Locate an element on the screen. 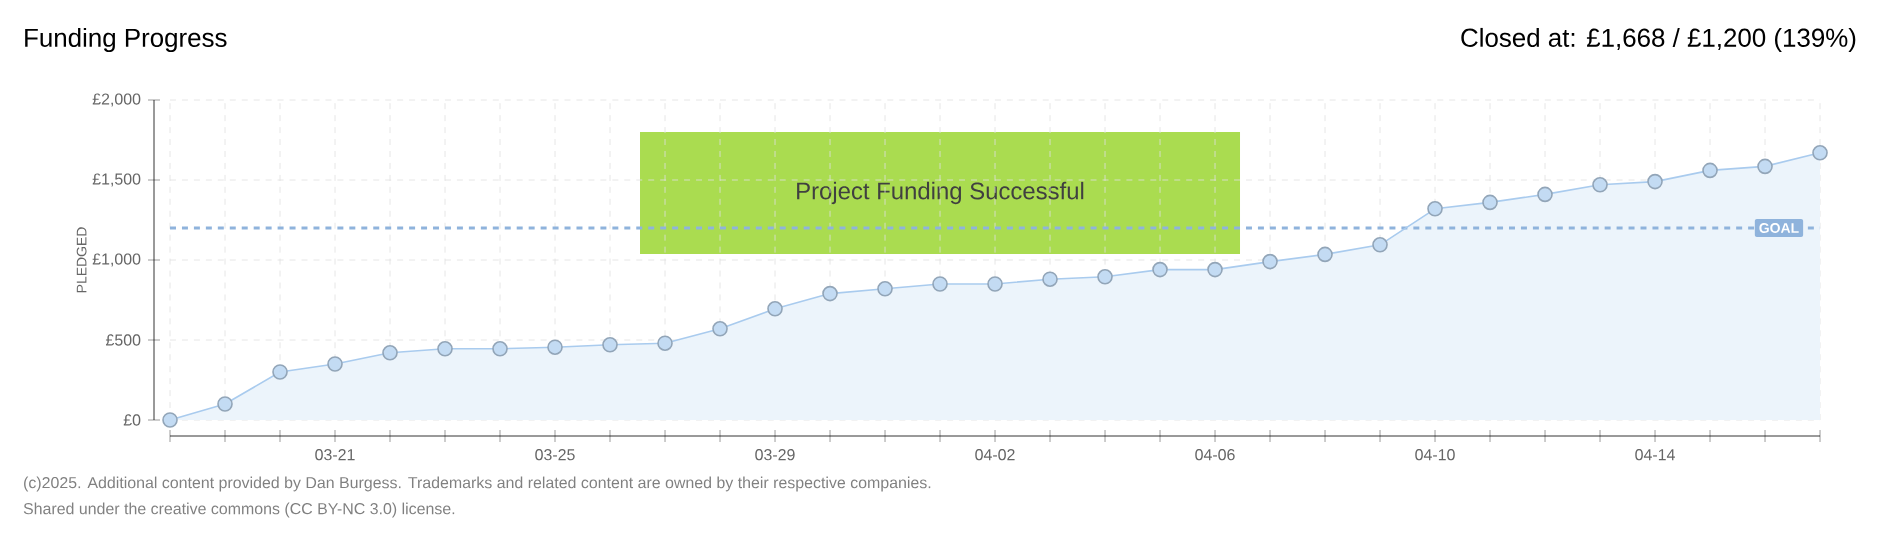 The height and width of the screenshot is (540, 1880). chart-subtitle: Closed at: £1,668 / £1,200 (139%) is located at coordinates (1658, 40).